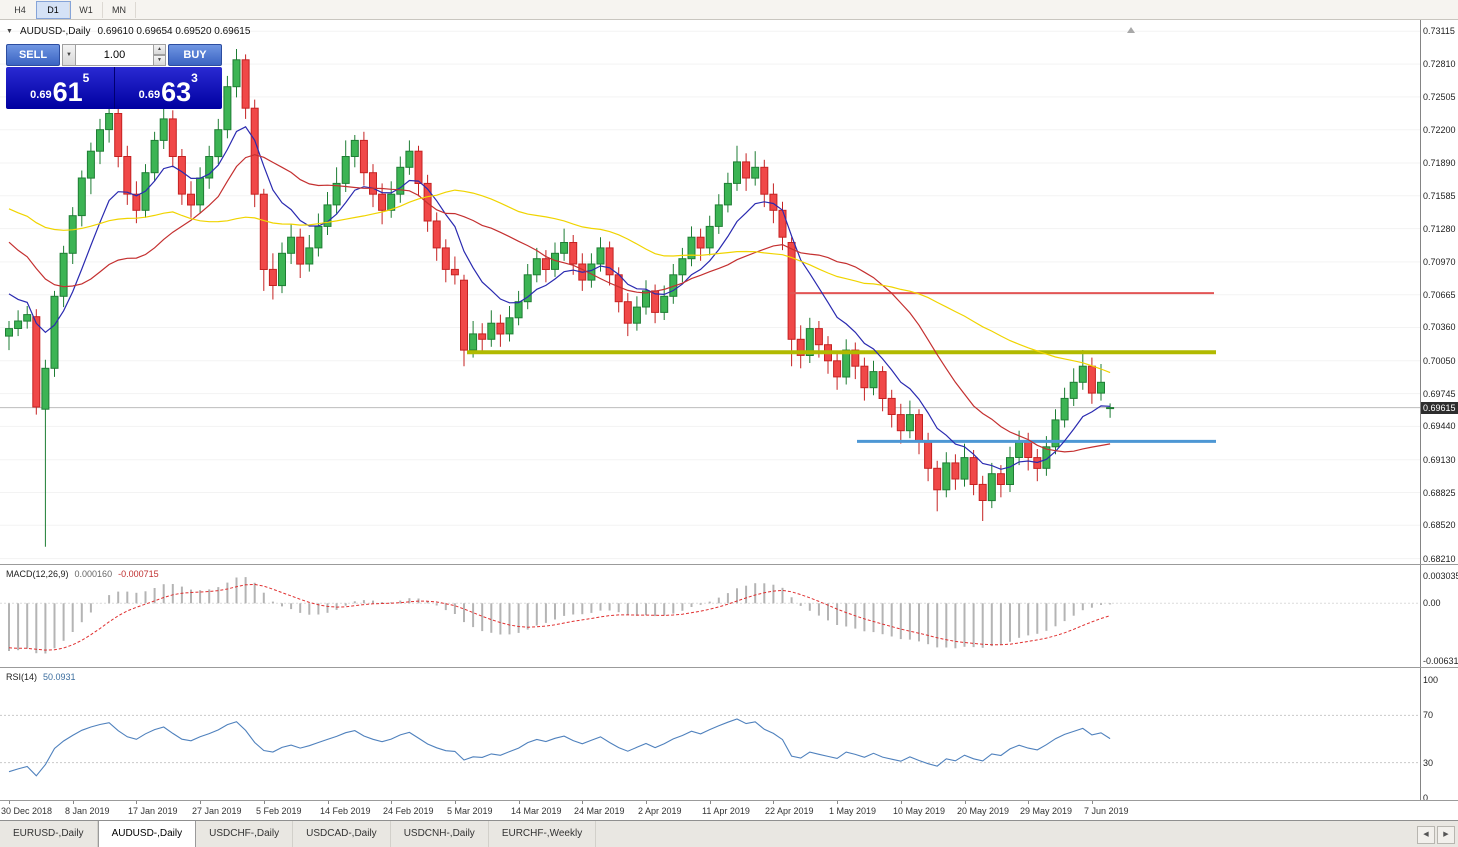 Image resolution: width=1458 pixels, height=847 pixels. What do you see at coordinates (159, 49) in the screenshot?
I see `volume-increase-button: ▲` at bounding box center [159, 49].